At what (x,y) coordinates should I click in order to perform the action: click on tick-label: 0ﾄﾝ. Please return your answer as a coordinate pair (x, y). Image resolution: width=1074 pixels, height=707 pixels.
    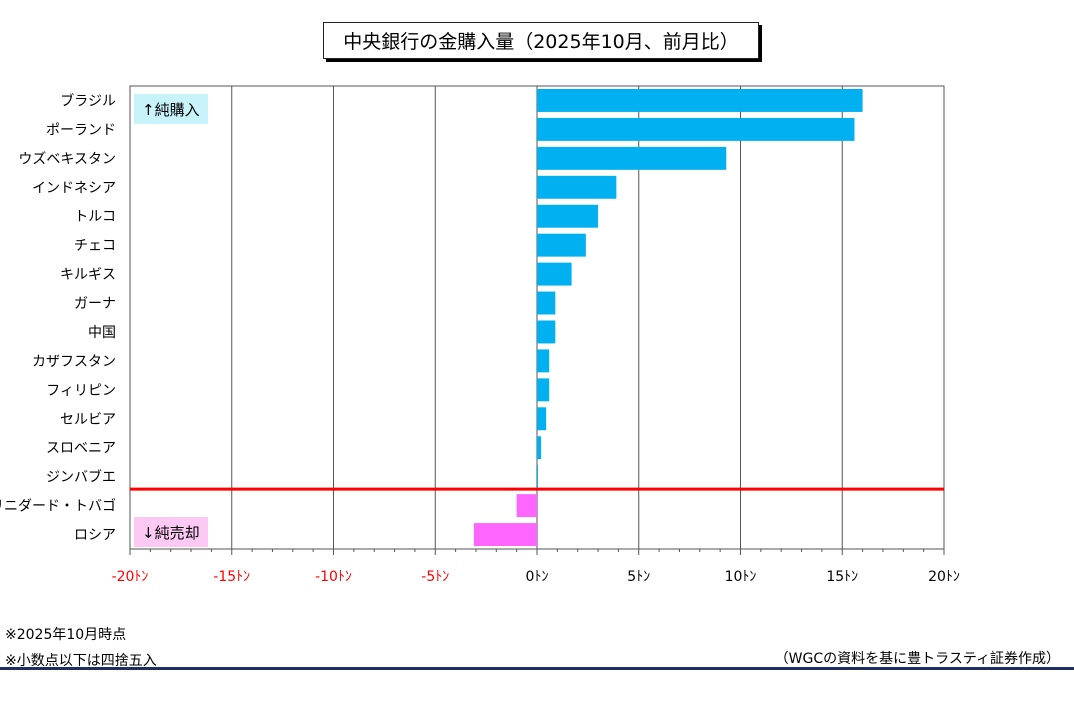
    Looking at the image, I should click on (537, 577).